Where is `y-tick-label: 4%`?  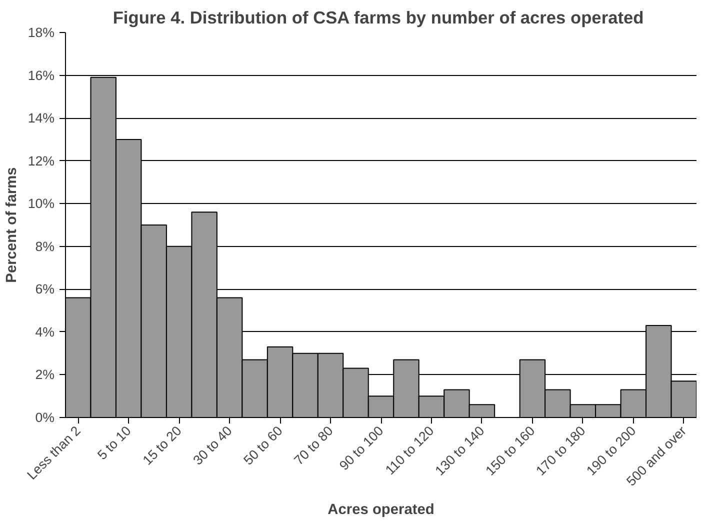
y-tick-label: 4% is located at coordinates (45, 332).